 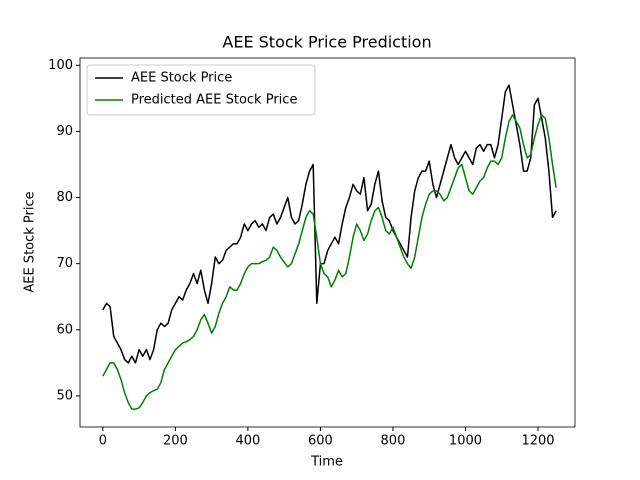 What do you see at coordinates (30, 241) in the screenshot?
I see `y-axis-label: AEE Stock Price` at bounding box center [30, 241].